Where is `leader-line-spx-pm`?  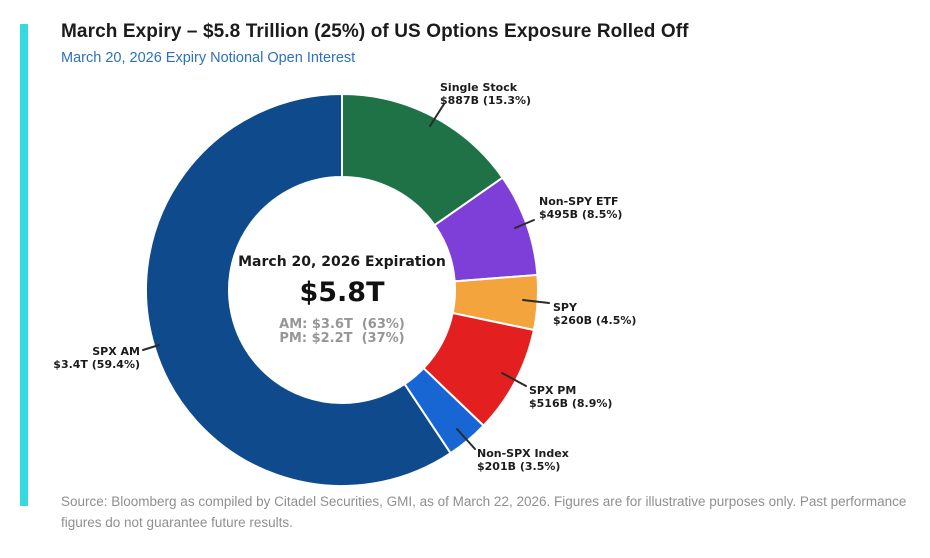
leader-line-spx-pm is located at coordinates (514, 379).